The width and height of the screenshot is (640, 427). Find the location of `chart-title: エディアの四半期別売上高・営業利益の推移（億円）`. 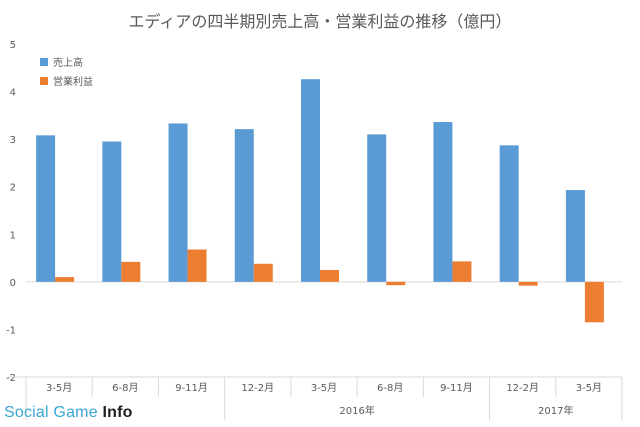

chart-title: エディアの四半期別売上高・営業利益の推移（億円） is located at coordinates (320, 21).